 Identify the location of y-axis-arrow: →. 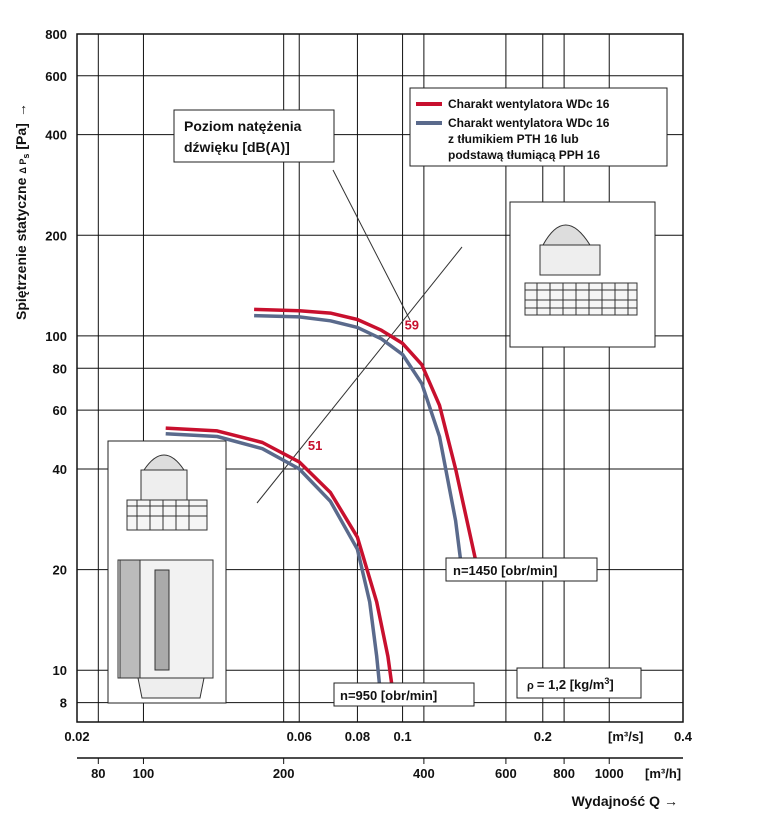
(21, 110).